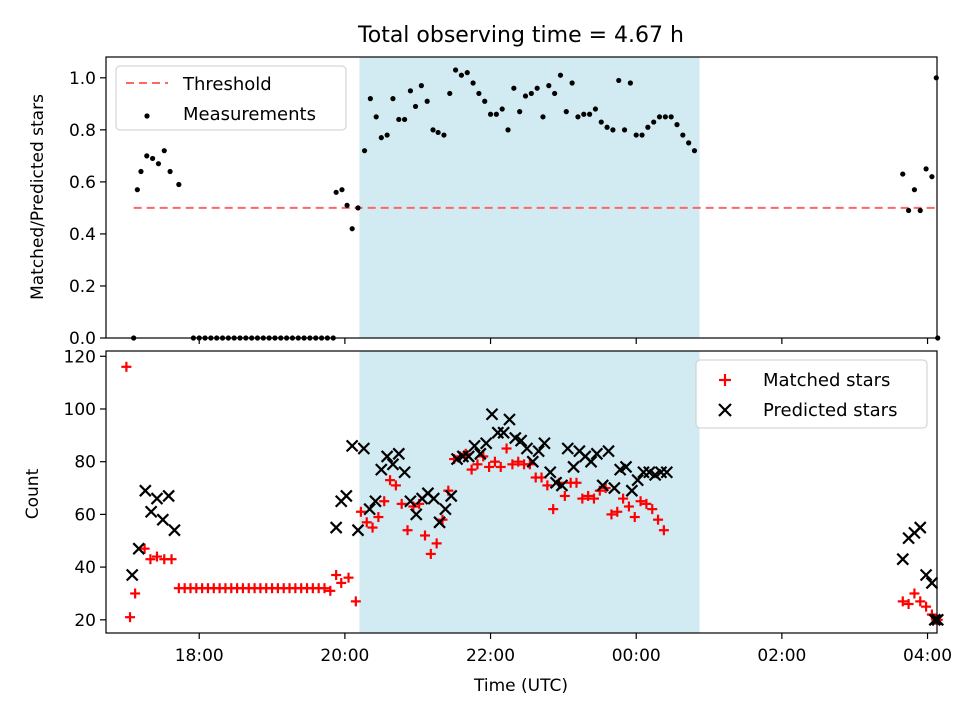  Describe the element at coordinates (520, 35) in the screenshot. I see `figure-title: Total observing time = 4.67 h` at that location.